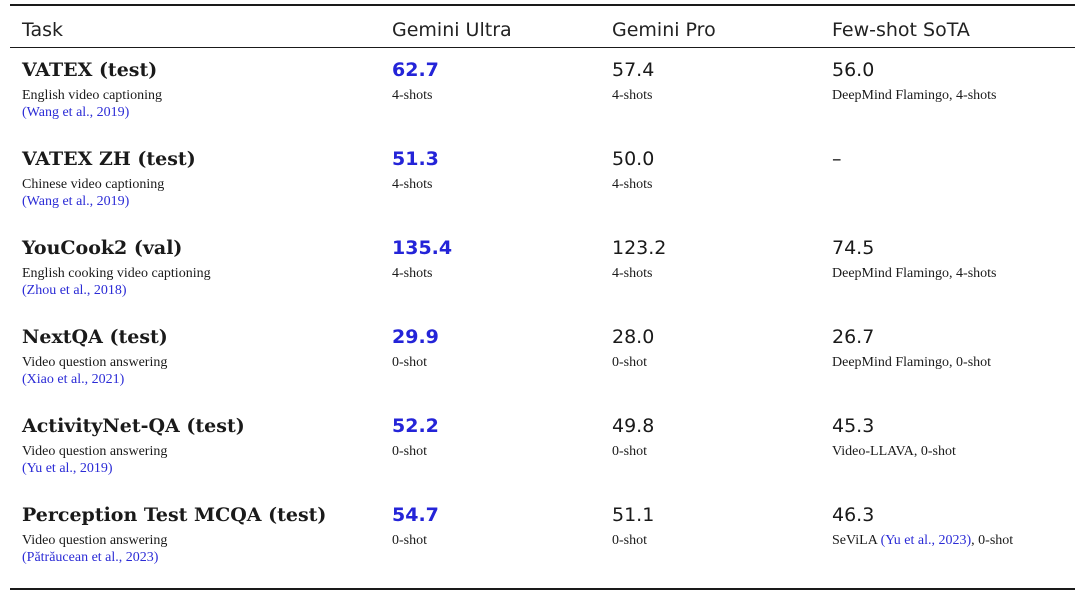 The image size is (1080, 590). What do you see at coordinates (415, 70) in the screenshot?
I see `ultra-score: 62.7` at bounding box center [415, 70].